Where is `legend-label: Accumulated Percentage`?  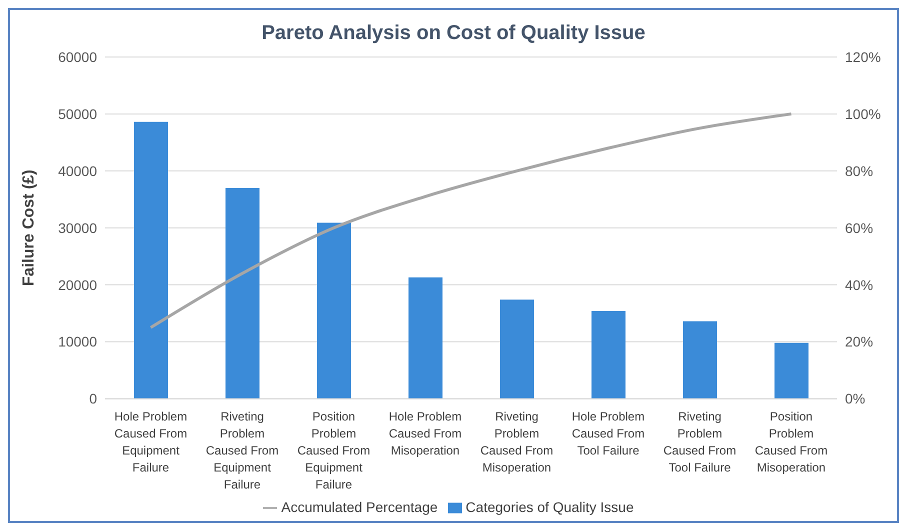 legend-label: Accumulated Percentage is located at coordinates (359, 506).